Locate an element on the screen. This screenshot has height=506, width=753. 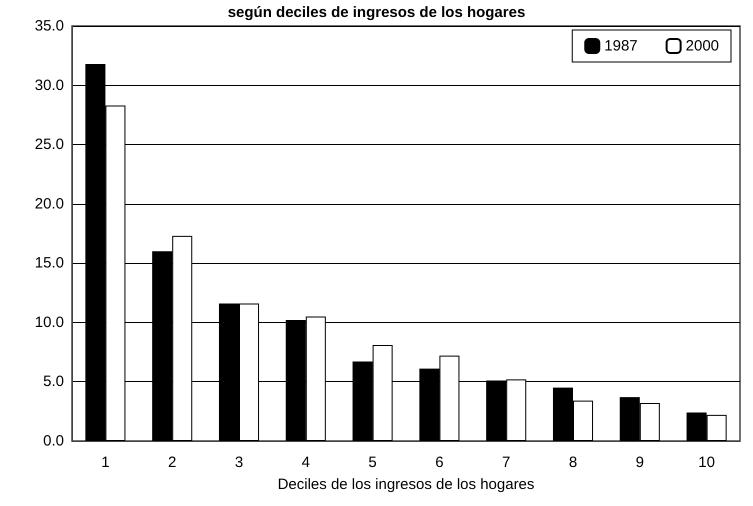
x-tick-label: 5 is located at coordinates (372, 462).